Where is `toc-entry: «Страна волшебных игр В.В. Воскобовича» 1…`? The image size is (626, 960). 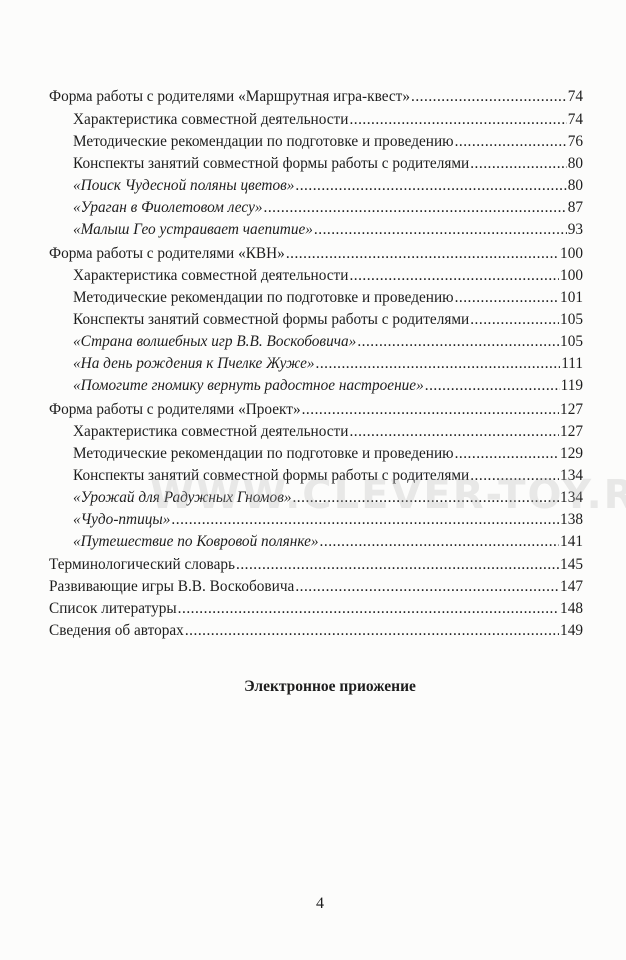 toc-entry: «Страна волшебных игр В.В. Воскобовича» 1… is located at coordinates (328, 342).